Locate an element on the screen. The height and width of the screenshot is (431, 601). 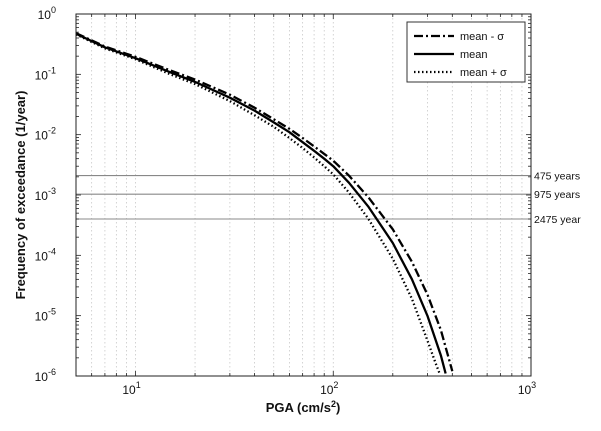
legend: mean - σ mean mean + σ is located at coordinates (466, 52).